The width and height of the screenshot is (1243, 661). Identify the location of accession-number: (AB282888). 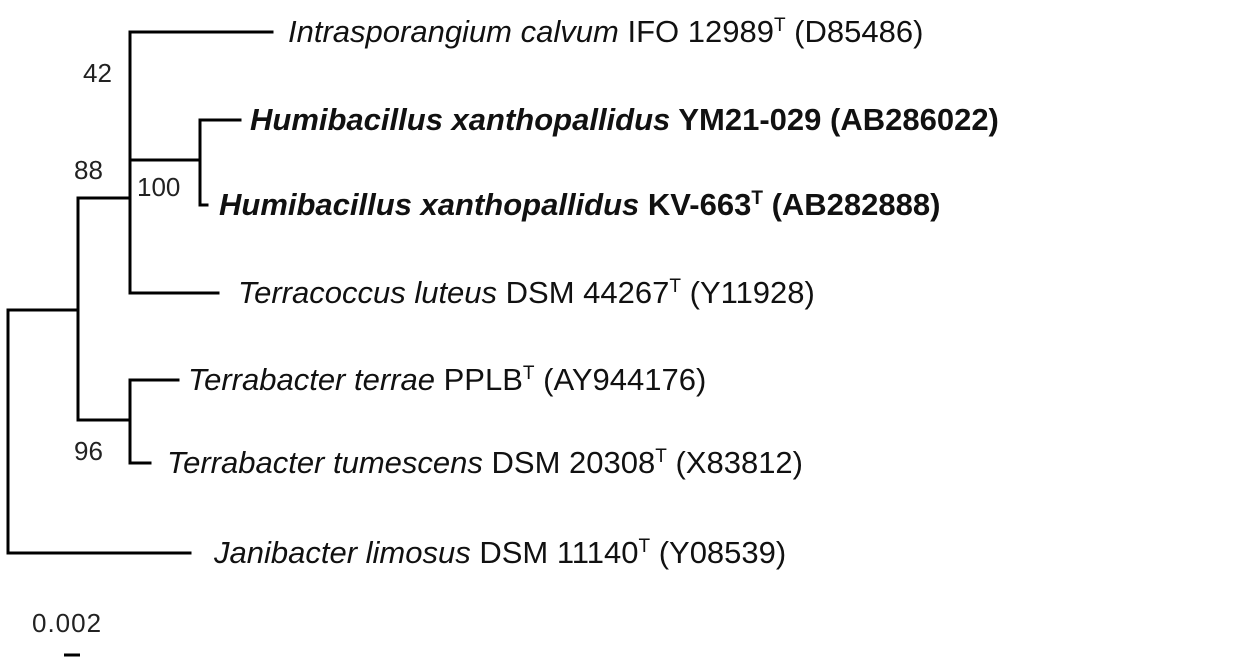
(856, 204).